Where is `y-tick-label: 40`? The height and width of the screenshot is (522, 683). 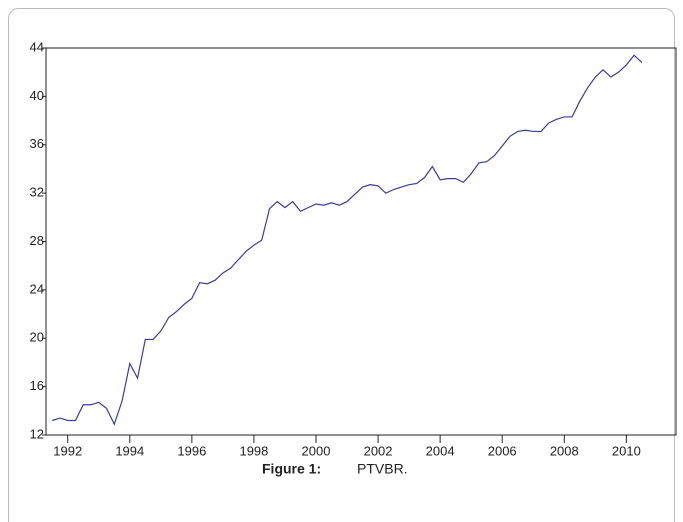
y-tick-label: 40 is located at coordinates (37, 95).